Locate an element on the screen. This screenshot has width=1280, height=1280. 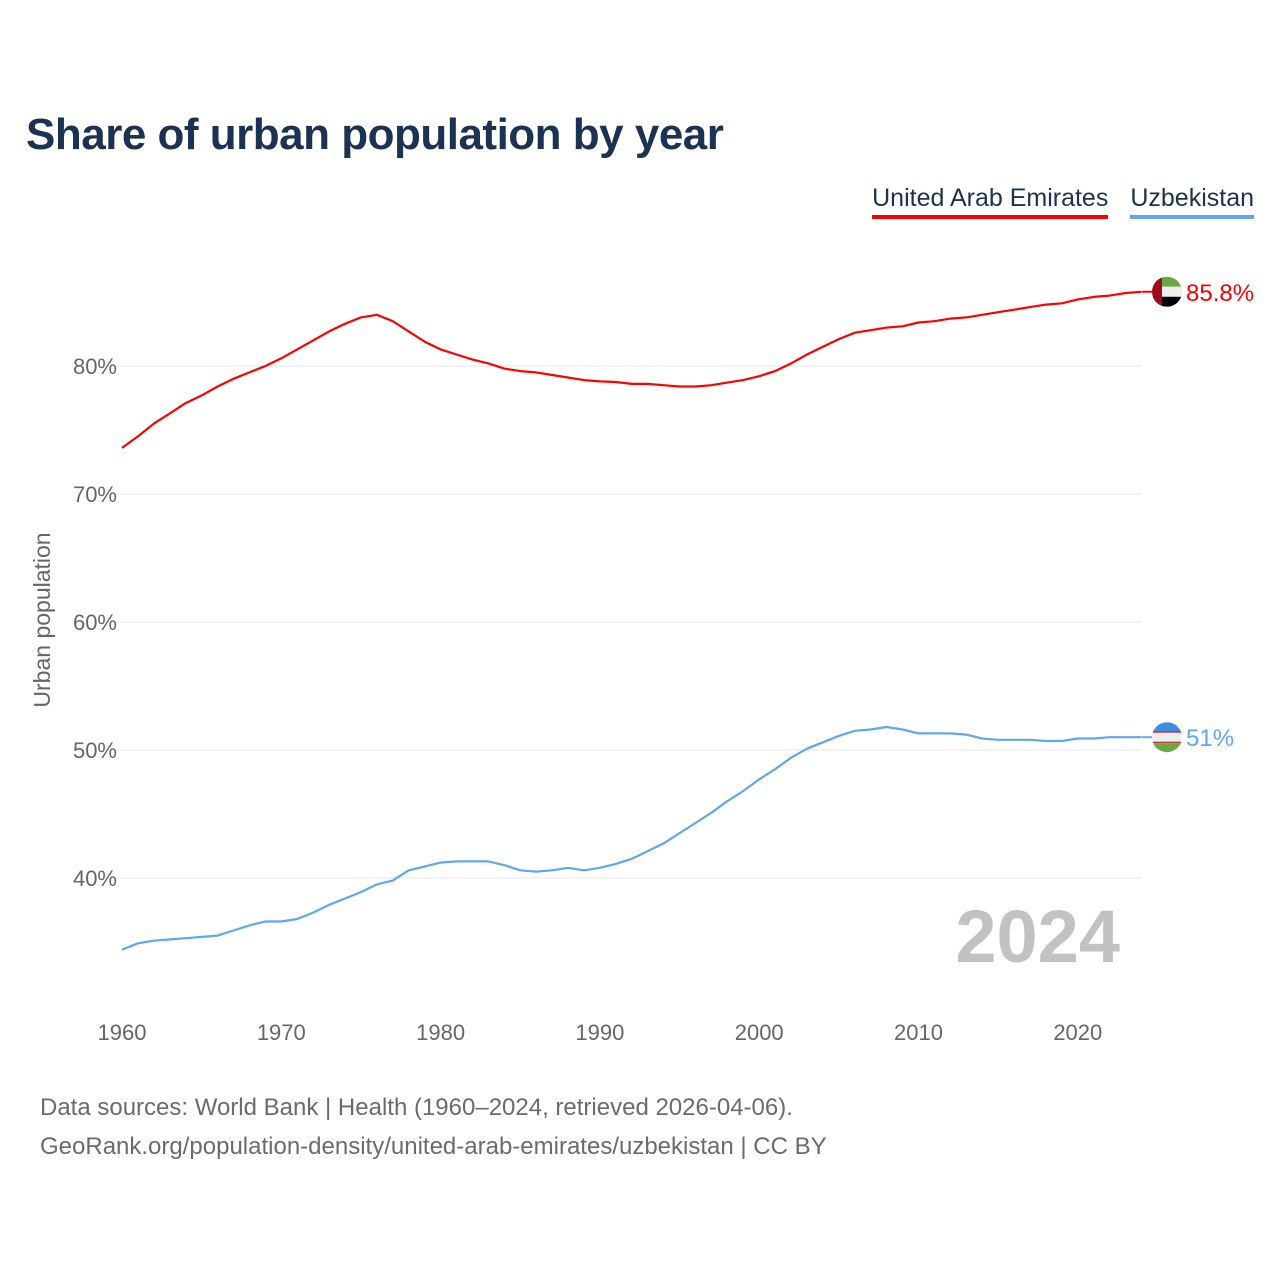
series-line-uzbekistan is located at coordinates (631, 838).